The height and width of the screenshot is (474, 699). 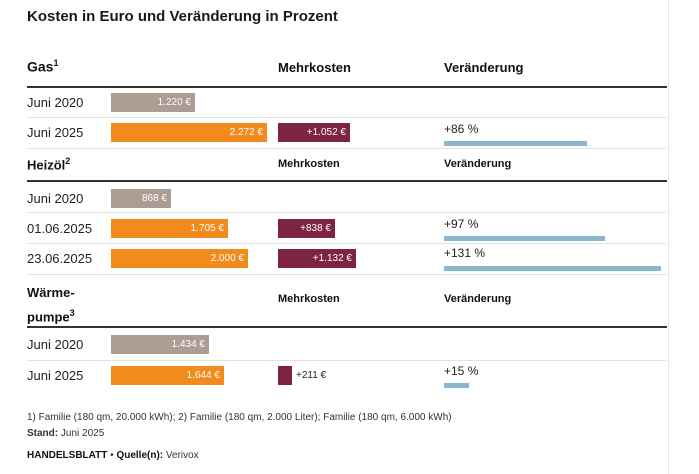 I want to click on source-label: Quelle(n):, so click(x=140, y=455).